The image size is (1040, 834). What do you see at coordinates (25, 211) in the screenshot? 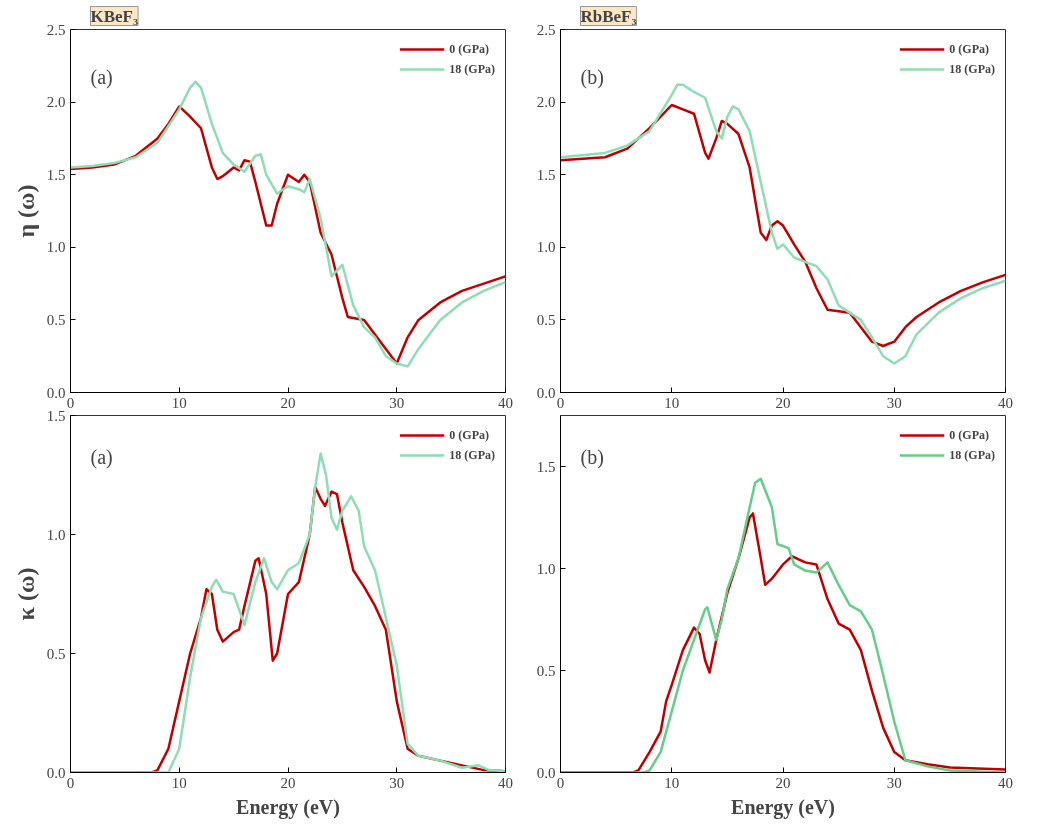
I see `y-axis-title: η (ω)` at bounding box center [25, 211].